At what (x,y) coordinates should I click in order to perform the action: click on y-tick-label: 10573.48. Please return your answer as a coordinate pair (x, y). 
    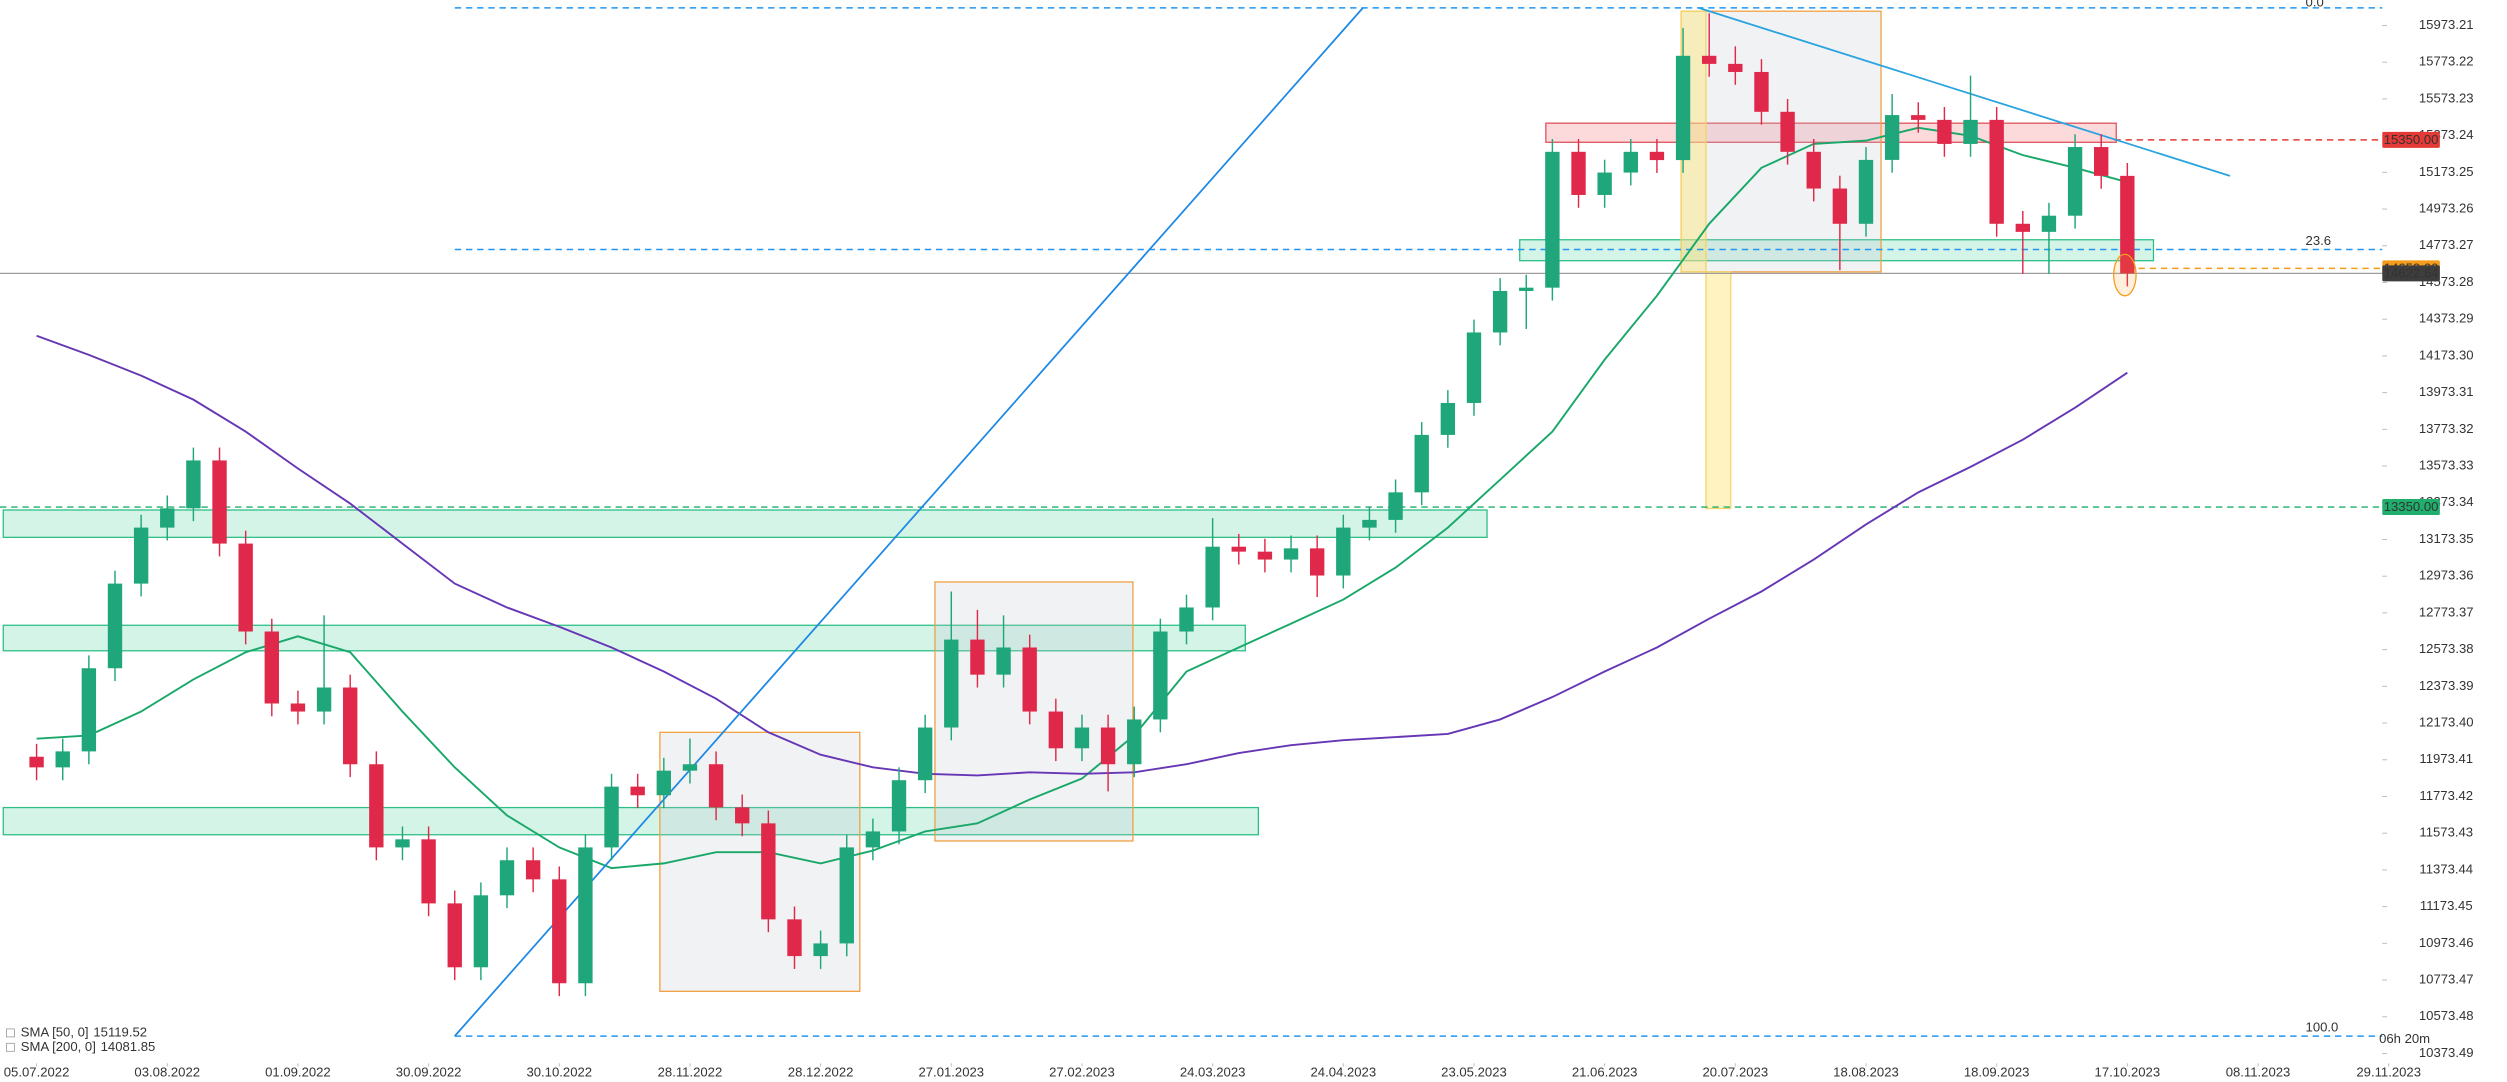
    Looking at the image, I should click on (2446, 1015).